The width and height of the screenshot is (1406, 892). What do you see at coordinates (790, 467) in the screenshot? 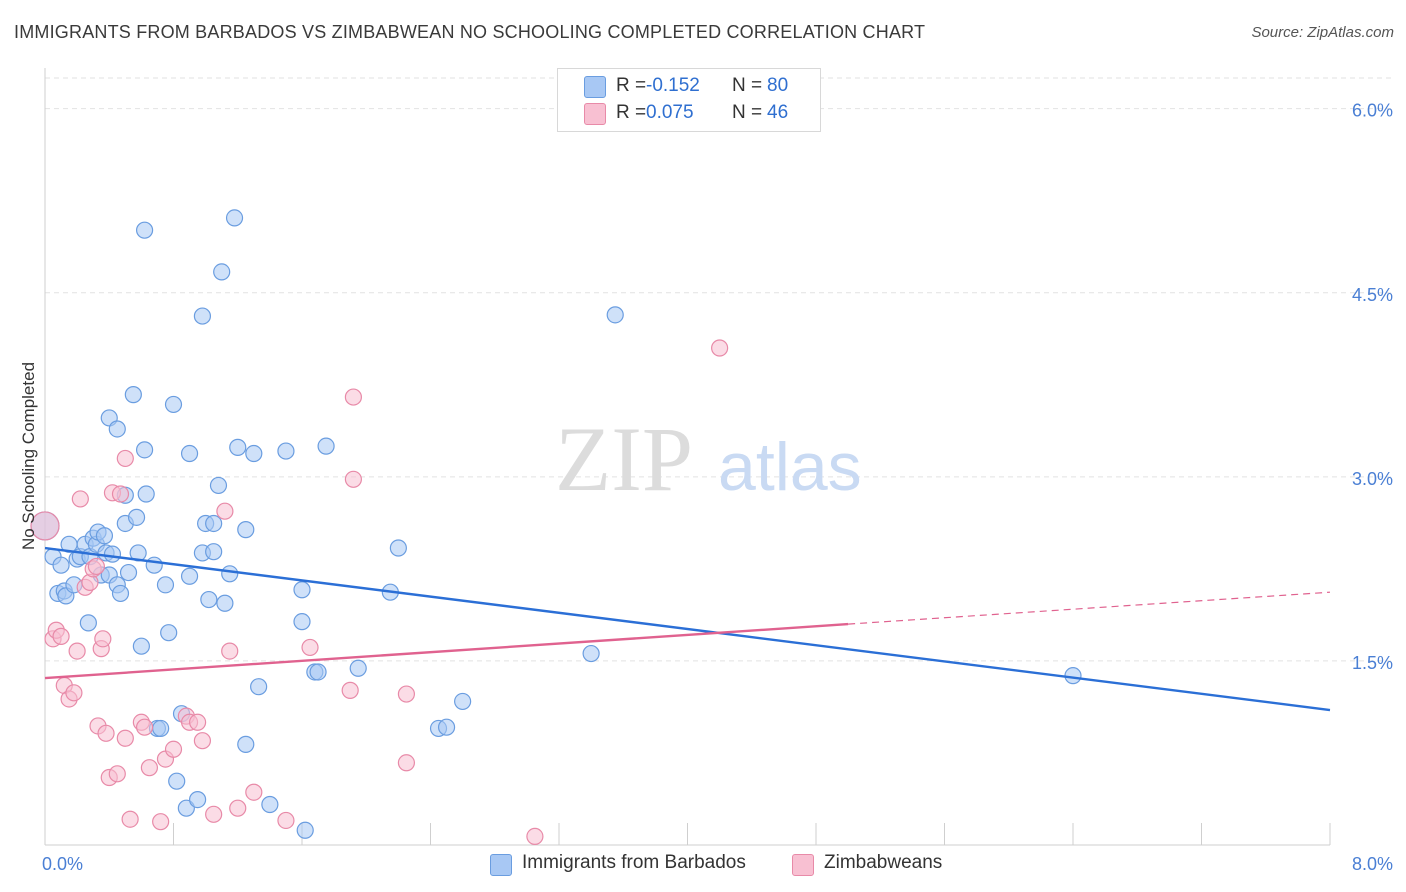
I see `watermark-atlas: atlas` at bounding box center [790, 467].